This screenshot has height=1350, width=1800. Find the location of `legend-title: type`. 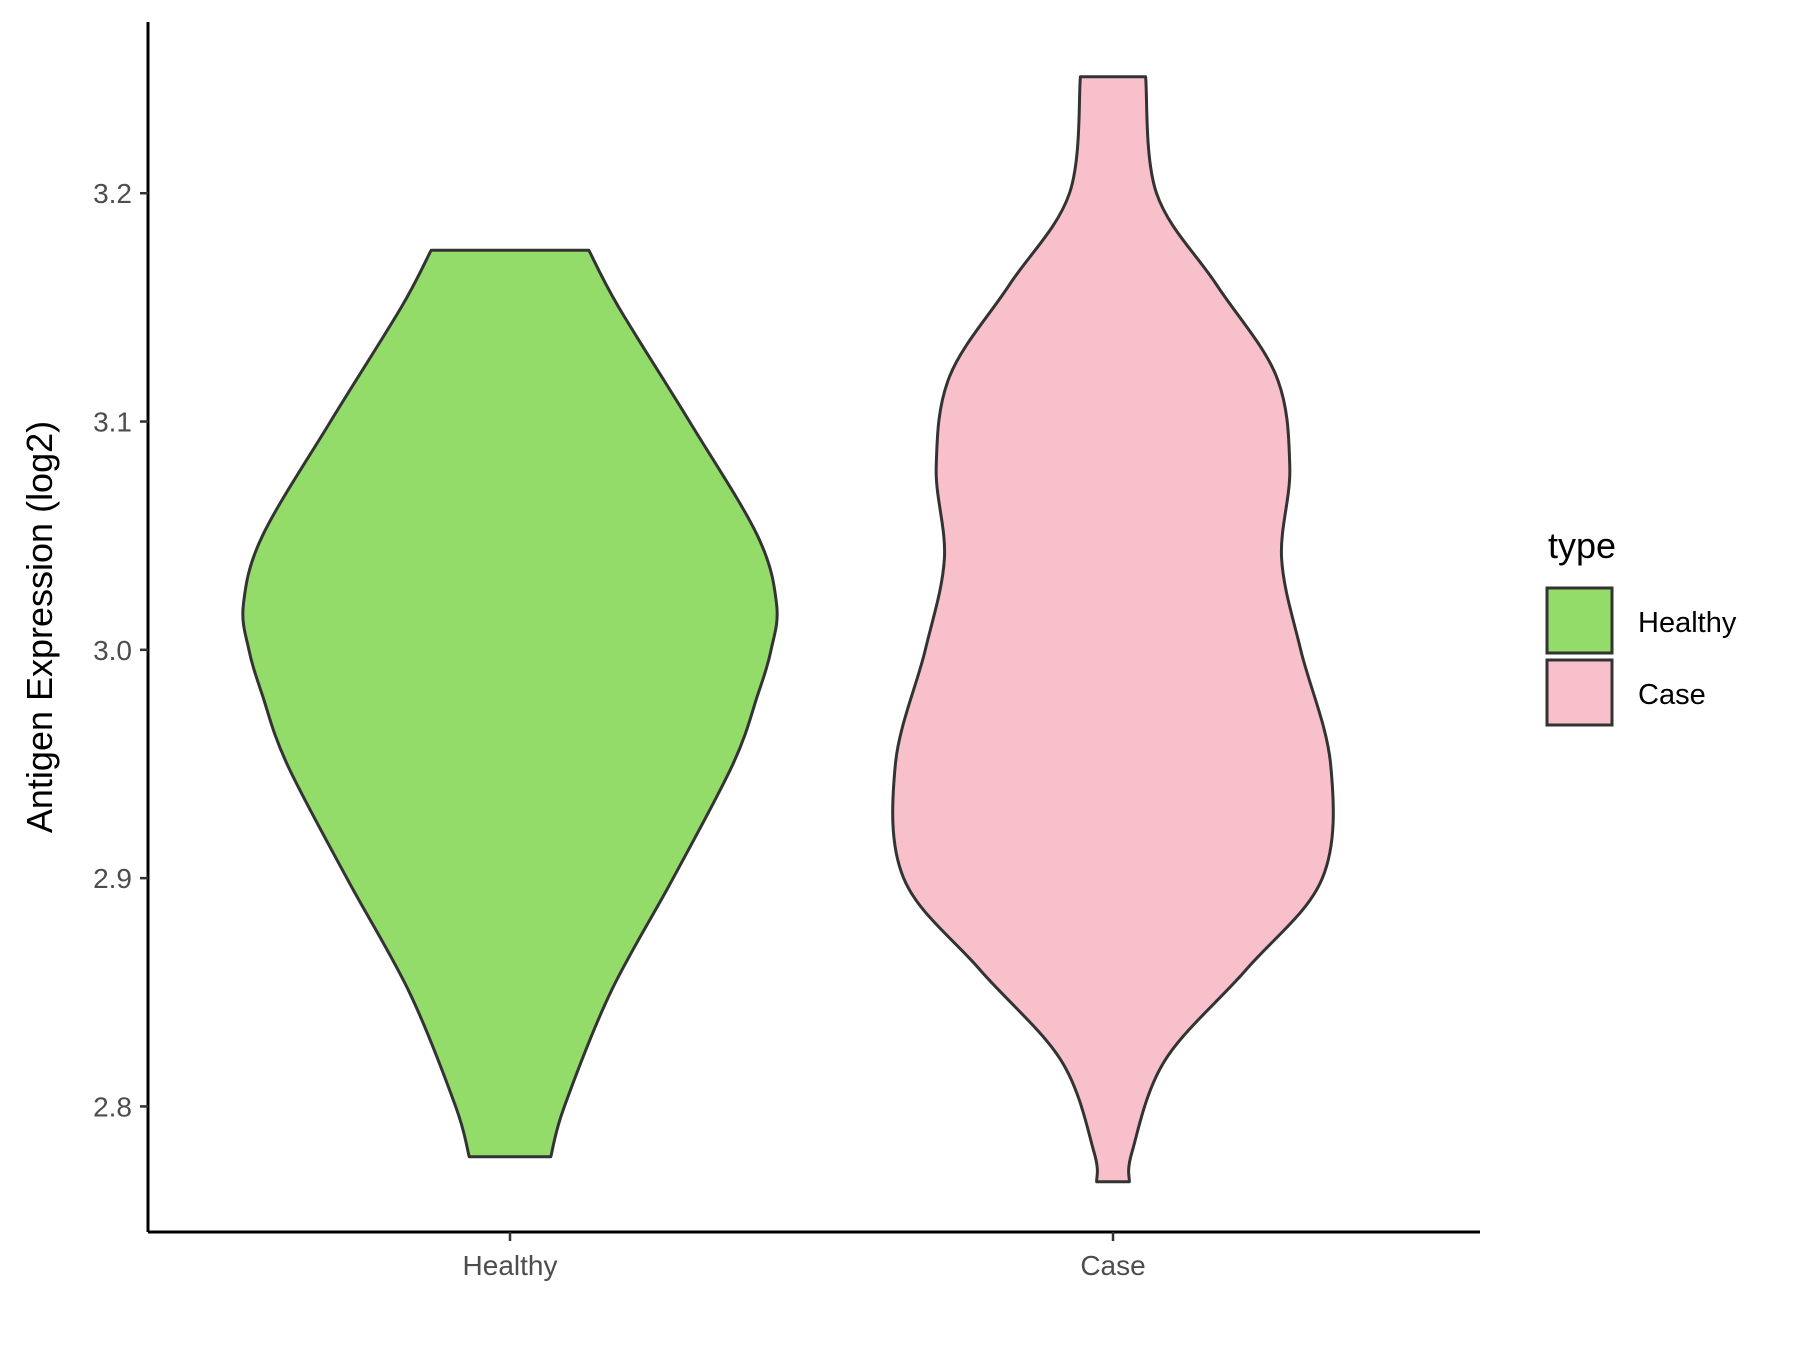

legend-title: type is located at coordinates (1582, 545).